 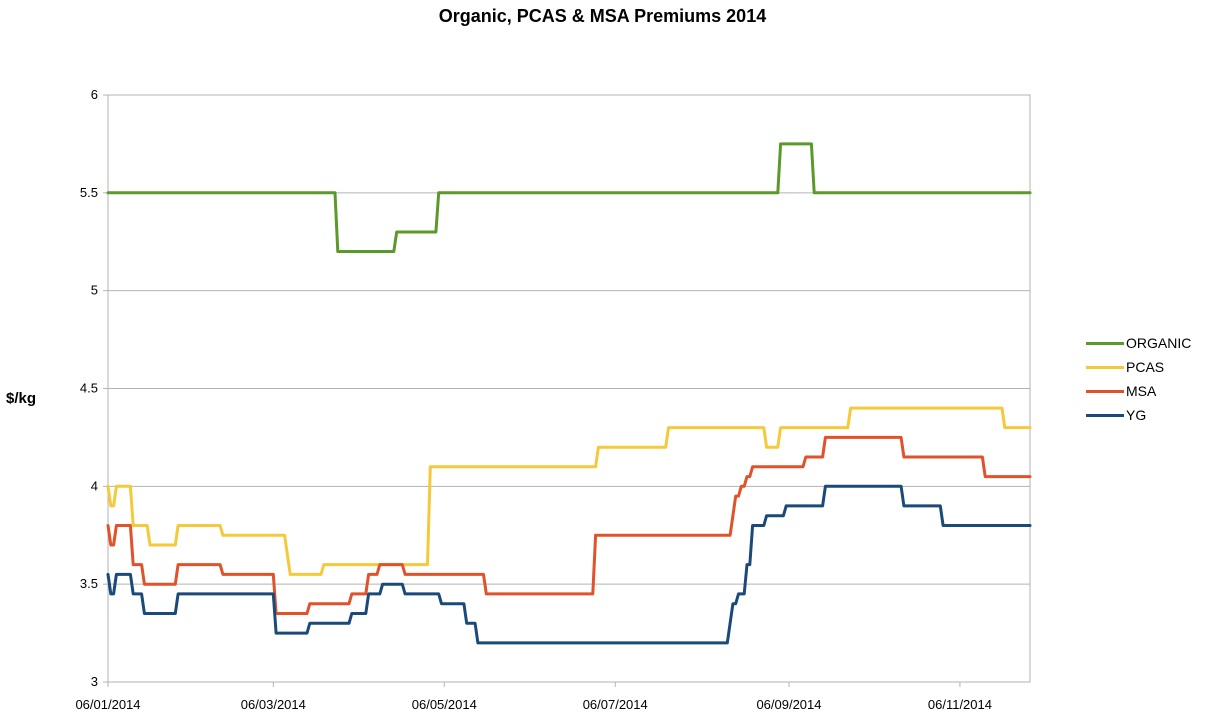 What do you see at coordinates (273, 704) in the screenshot?
I see `x-tick-label: 06/03/2014` at bounding box center [273, 704].